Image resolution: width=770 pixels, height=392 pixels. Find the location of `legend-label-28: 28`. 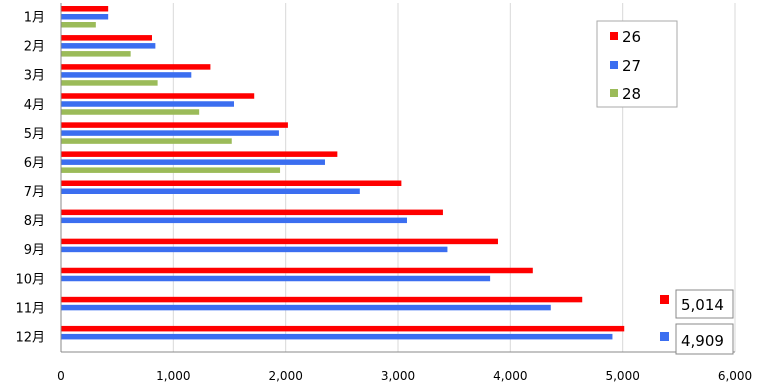

legend-label-28: 28 is located at coordinates (631, 94).